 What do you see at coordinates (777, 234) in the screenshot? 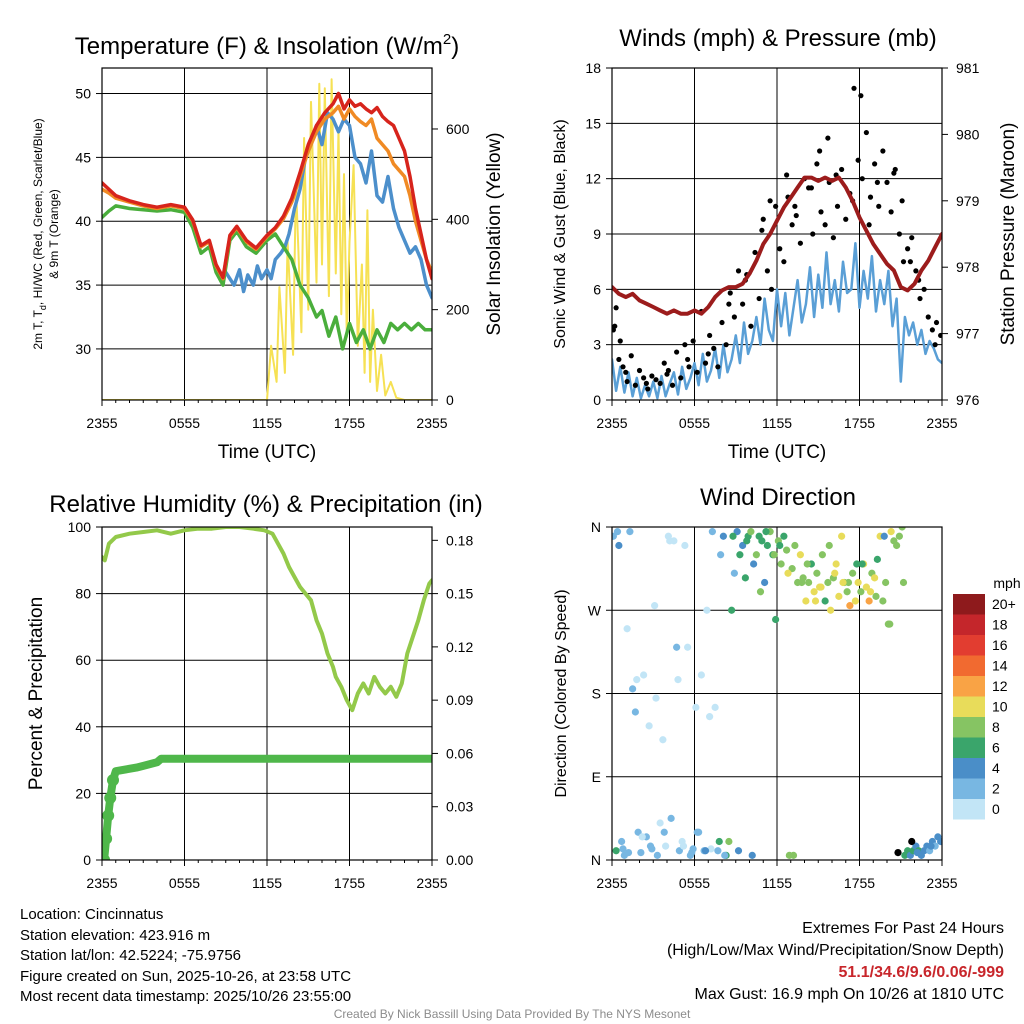
I see `winds-frame` at bounding box center [777, 234].